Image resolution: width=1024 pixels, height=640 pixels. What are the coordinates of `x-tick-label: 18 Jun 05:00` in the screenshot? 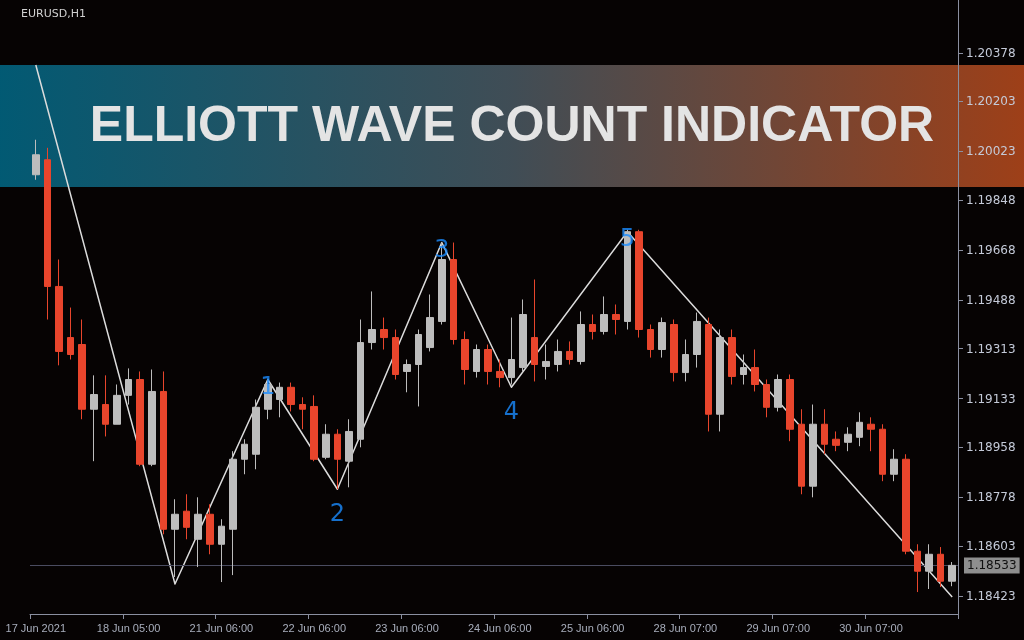 It's located at (128, 627).